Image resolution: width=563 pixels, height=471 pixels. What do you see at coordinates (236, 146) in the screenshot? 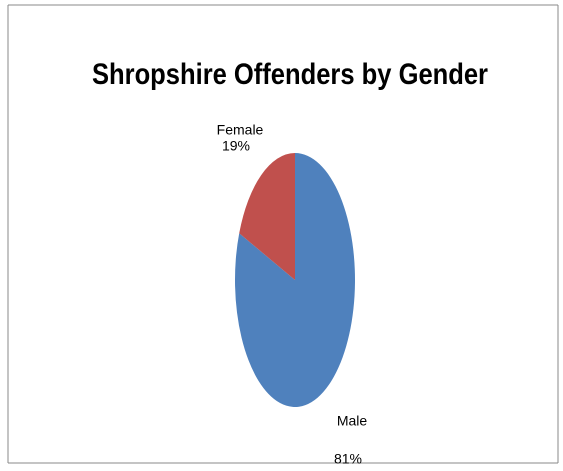
I see `value-label: 19%` at bounding box center [236, 146].